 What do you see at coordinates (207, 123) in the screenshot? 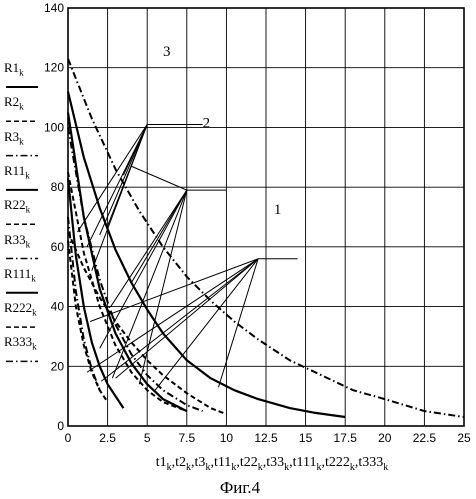
I see `annotation-label: 2` at bounding box center [207, 123].